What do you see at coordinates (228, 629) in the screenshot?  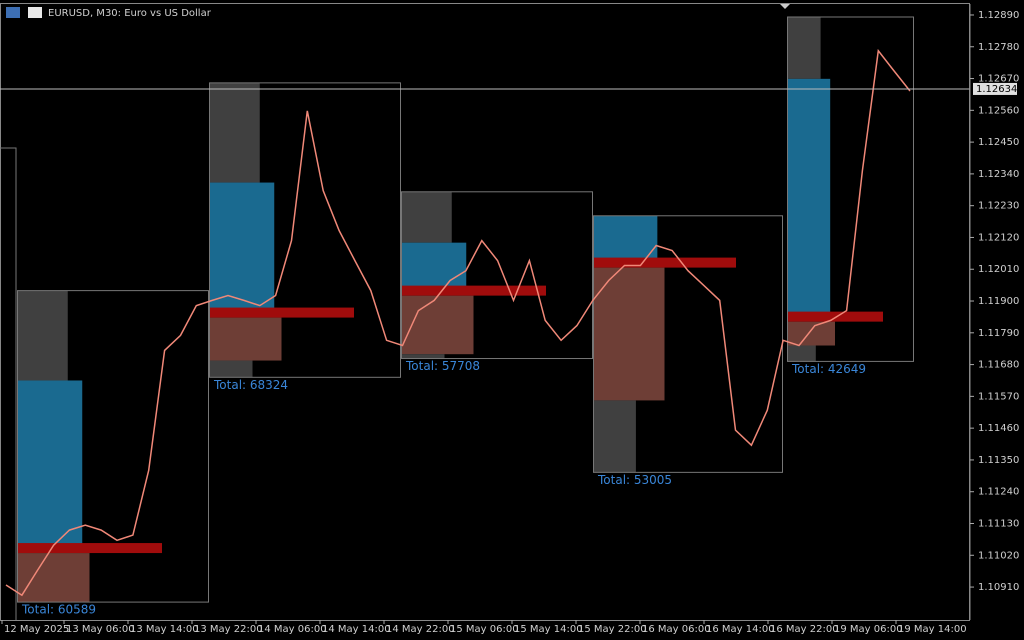 I see `x-tick-label: 13 May 22:00` at bounding box center [228, 629].